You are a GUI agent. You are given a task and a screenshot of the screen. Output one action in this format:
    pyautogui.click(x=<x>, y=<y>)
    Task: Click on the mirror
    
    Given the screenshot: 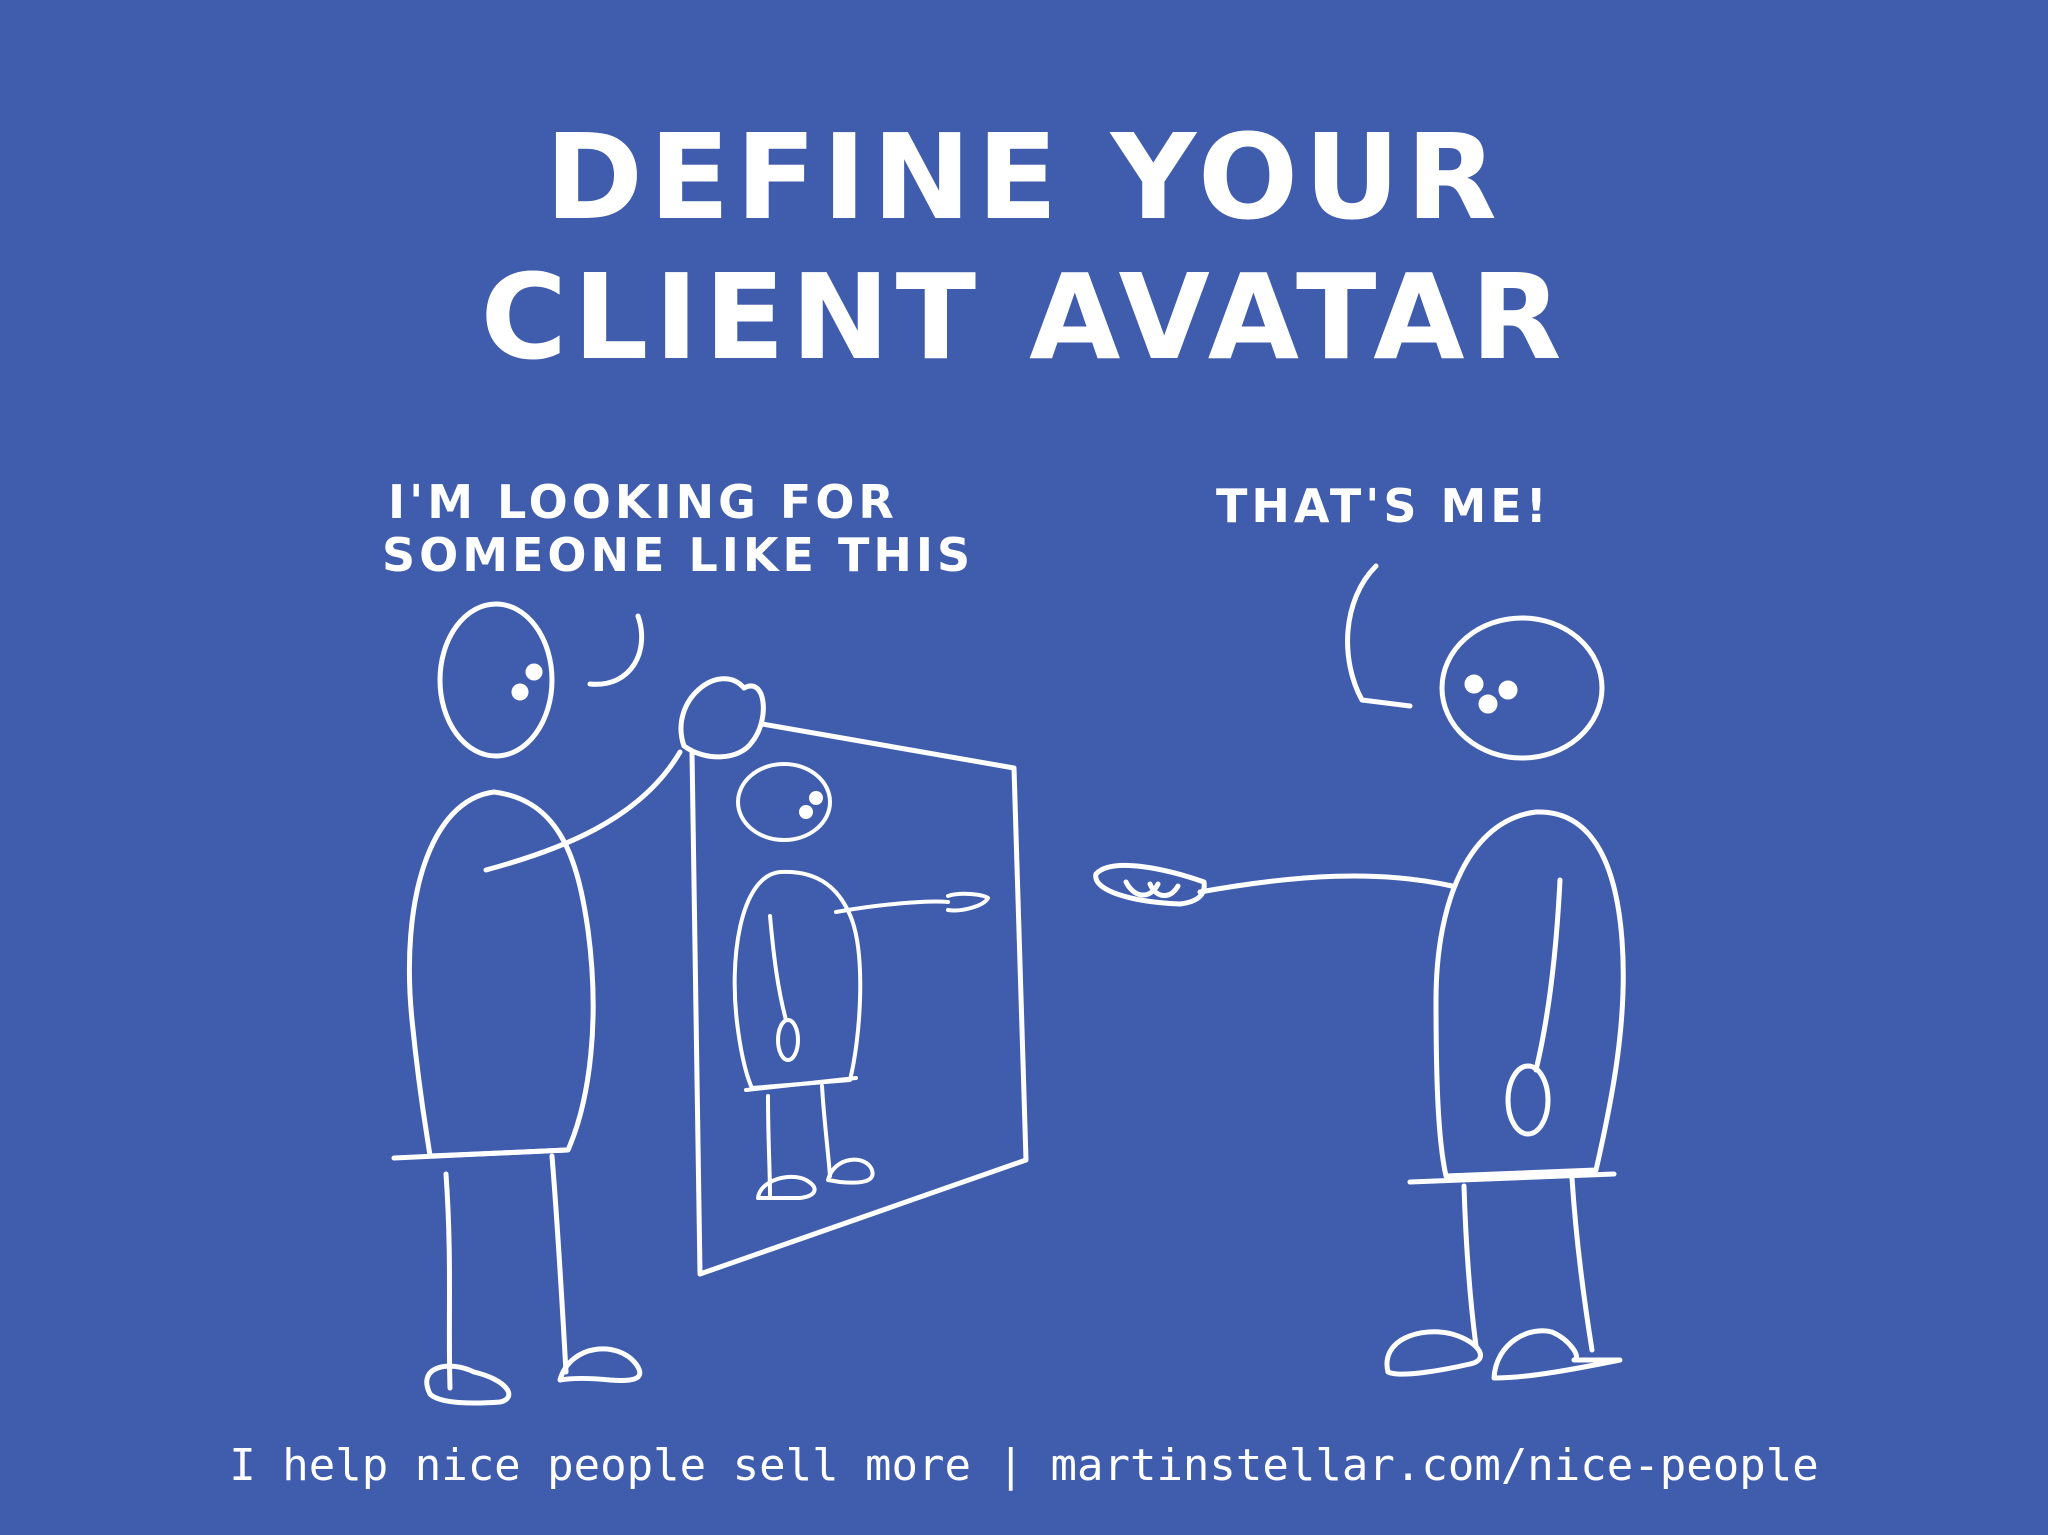 What is the action you would take?
    pyautogui.click(x=859, y=999)
    